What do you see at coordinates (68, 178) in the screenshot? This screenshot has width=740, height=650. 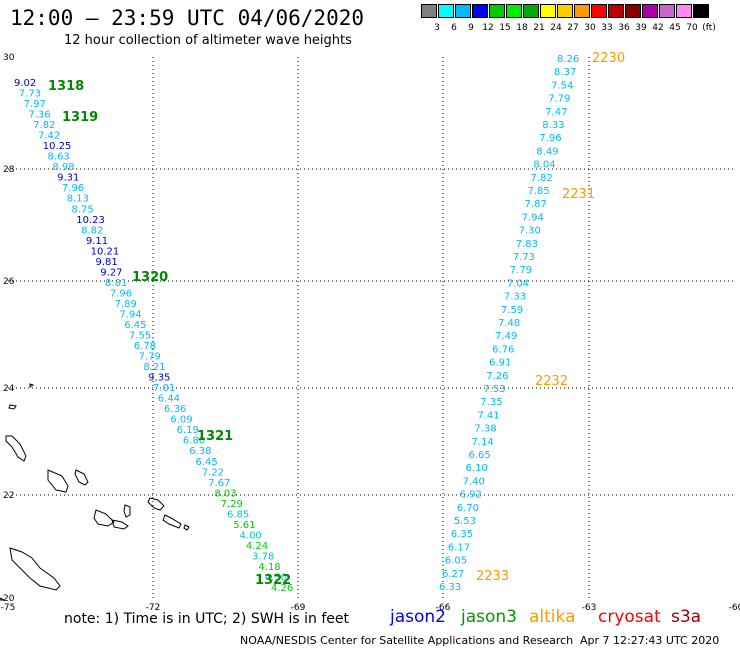 I see `wave-height-label: 9.31` at bounding box center [68, 178].